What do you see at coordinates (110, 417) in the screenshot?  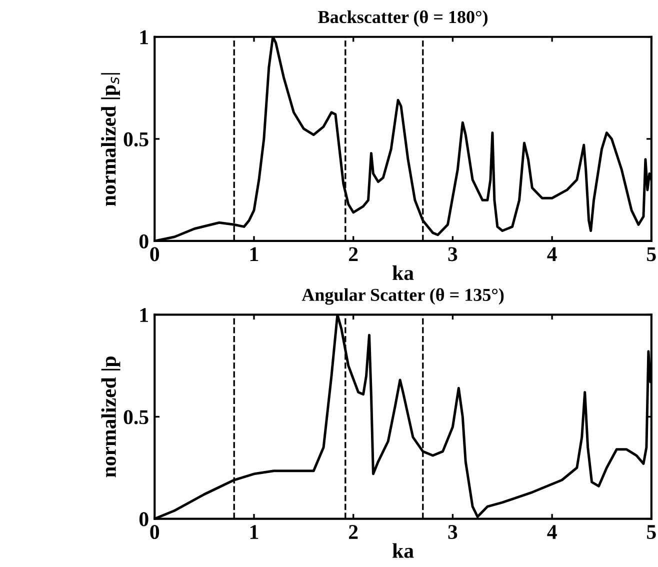 I see `y-axis-title: normalized |p` at bounding box center [110, 417].